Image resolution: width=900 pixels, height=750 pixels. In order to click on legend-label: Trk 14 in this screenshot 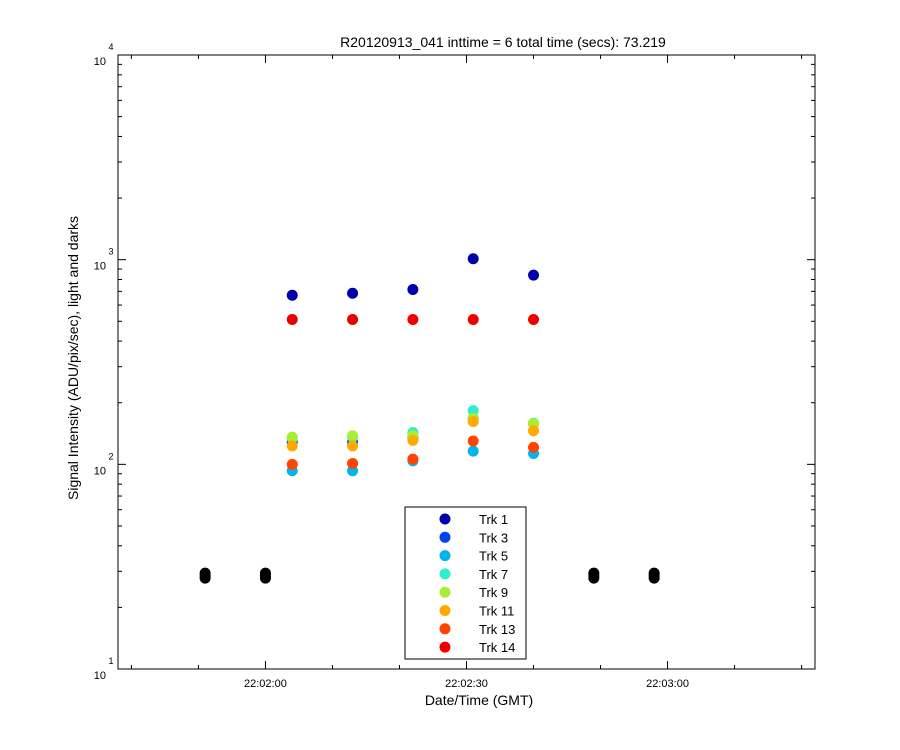, I will do `click(497, 647)`.